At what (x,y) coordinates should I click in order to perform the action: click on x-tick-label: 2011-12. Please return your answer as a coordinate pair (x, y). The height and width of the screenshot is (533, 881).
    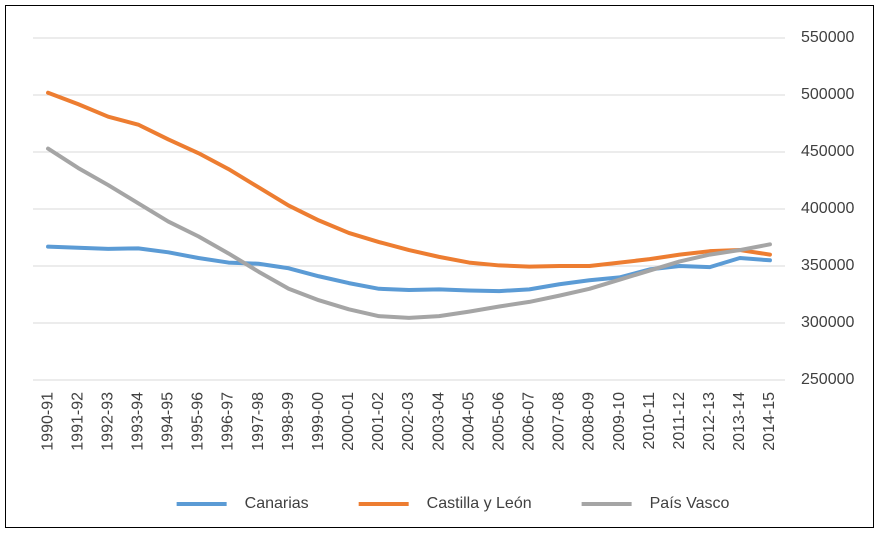
    Looking at the image, I should click on (679, 421).